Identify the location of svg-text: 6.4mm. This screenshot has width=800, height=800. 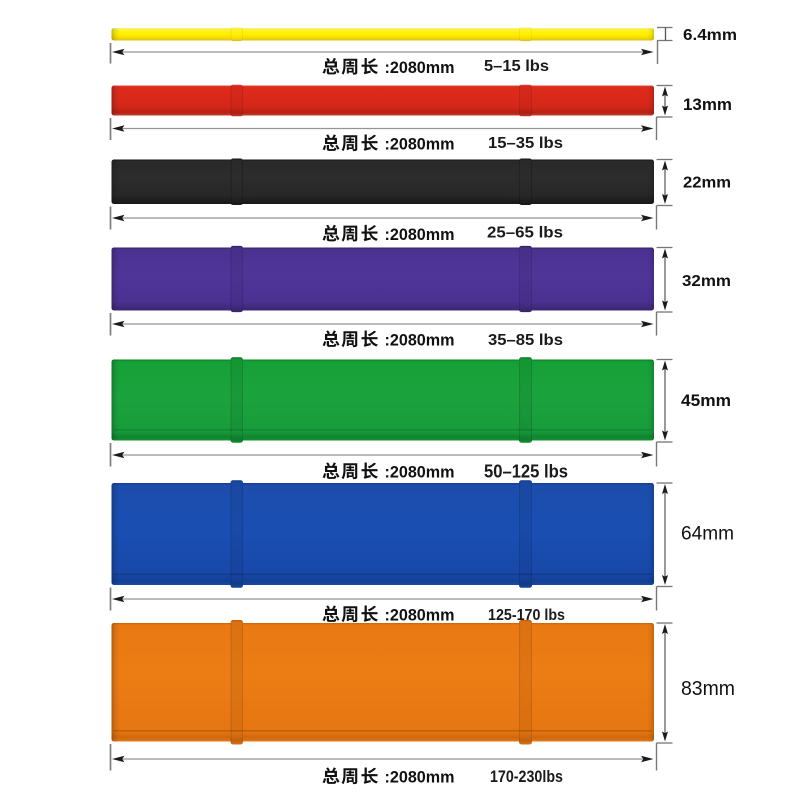
(710, 35).